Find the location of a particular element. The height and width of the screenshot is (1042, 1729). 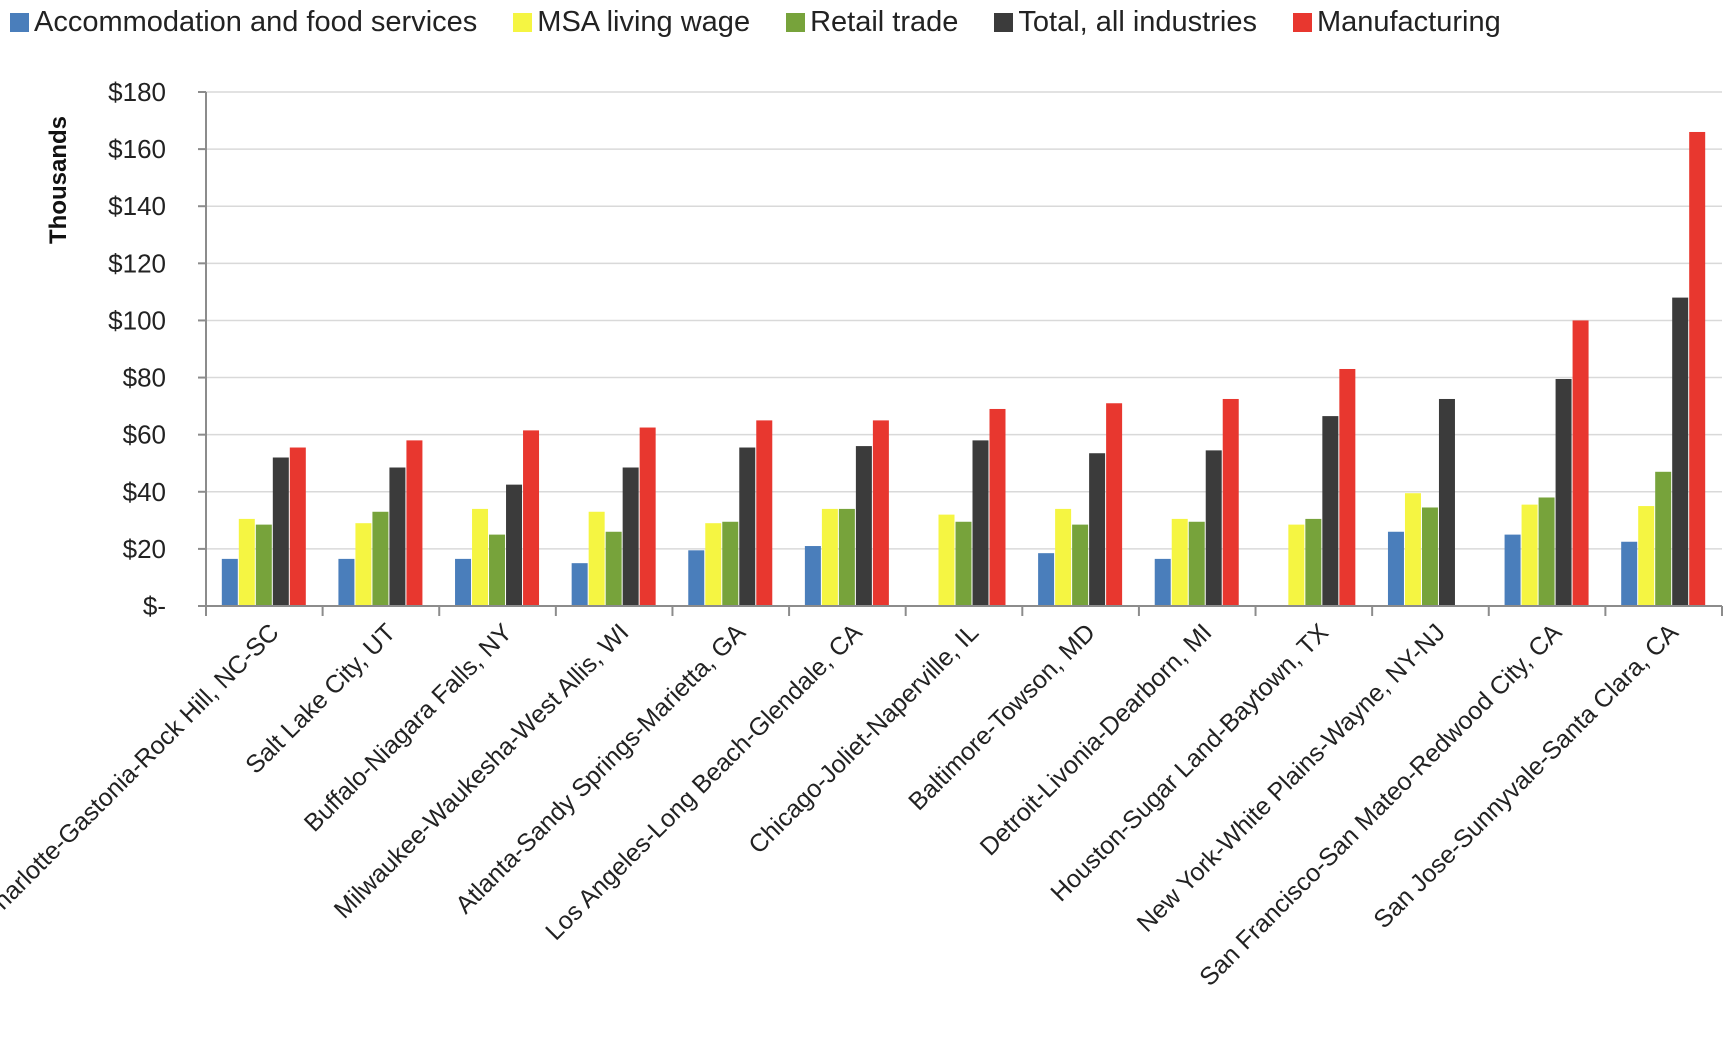

legend-item: Accommodation and food services is located at coordinates (243, 22).